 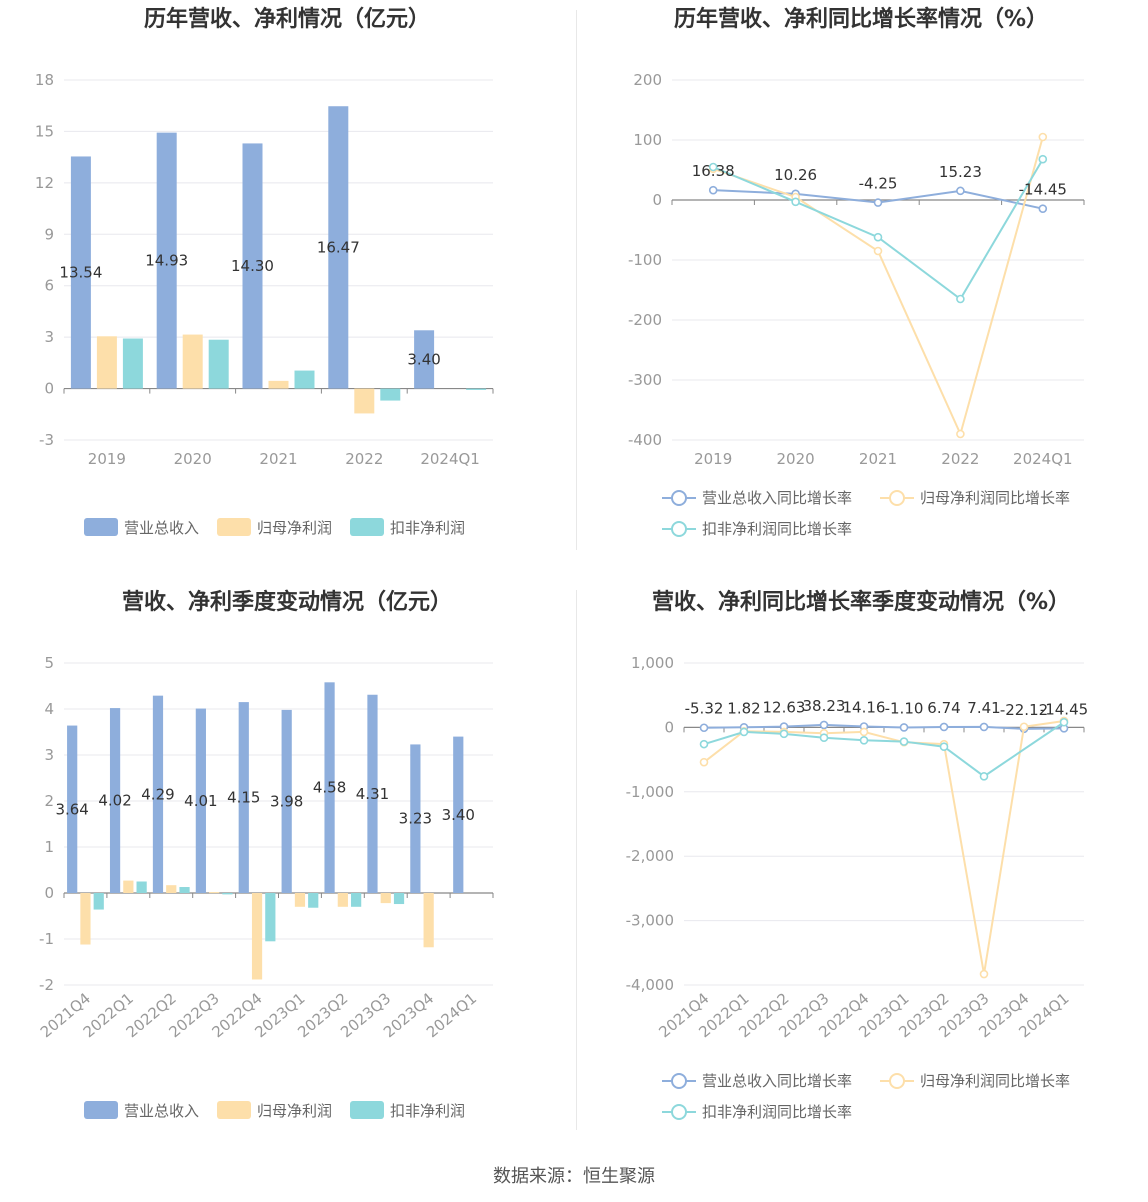 What do you see at coordinates (427, 1111) in the screenshot?
I see `legend-label: 扣非净利润` at bounding box center [427, 1111].